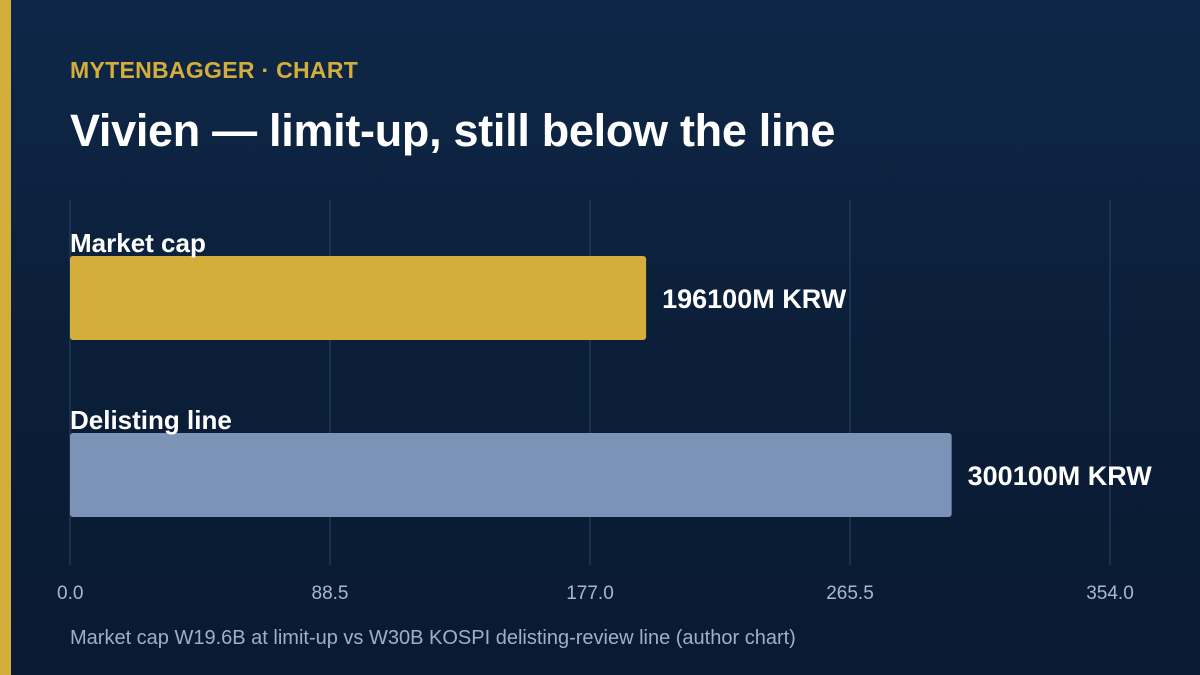 Image resolution: width=1200 pixels, height=675 pixels. What do you see at coordinates (151, 420) in the screenshot?
I see `category-label: Delisting line` at bounding box center [151, 420].